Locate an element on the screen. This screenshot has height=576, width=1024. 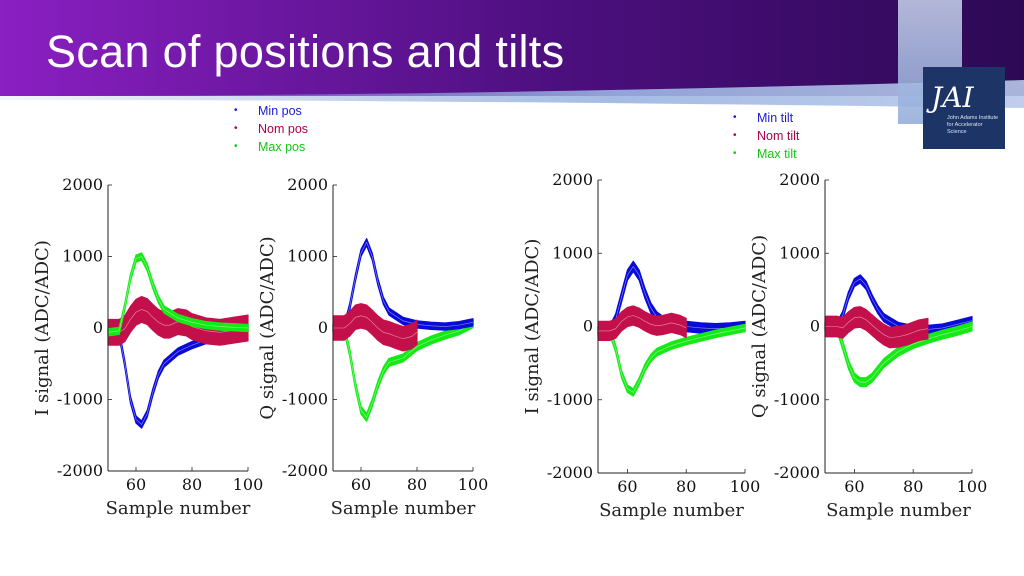
logo-mark: JAI is located at coordinates (952, 97).